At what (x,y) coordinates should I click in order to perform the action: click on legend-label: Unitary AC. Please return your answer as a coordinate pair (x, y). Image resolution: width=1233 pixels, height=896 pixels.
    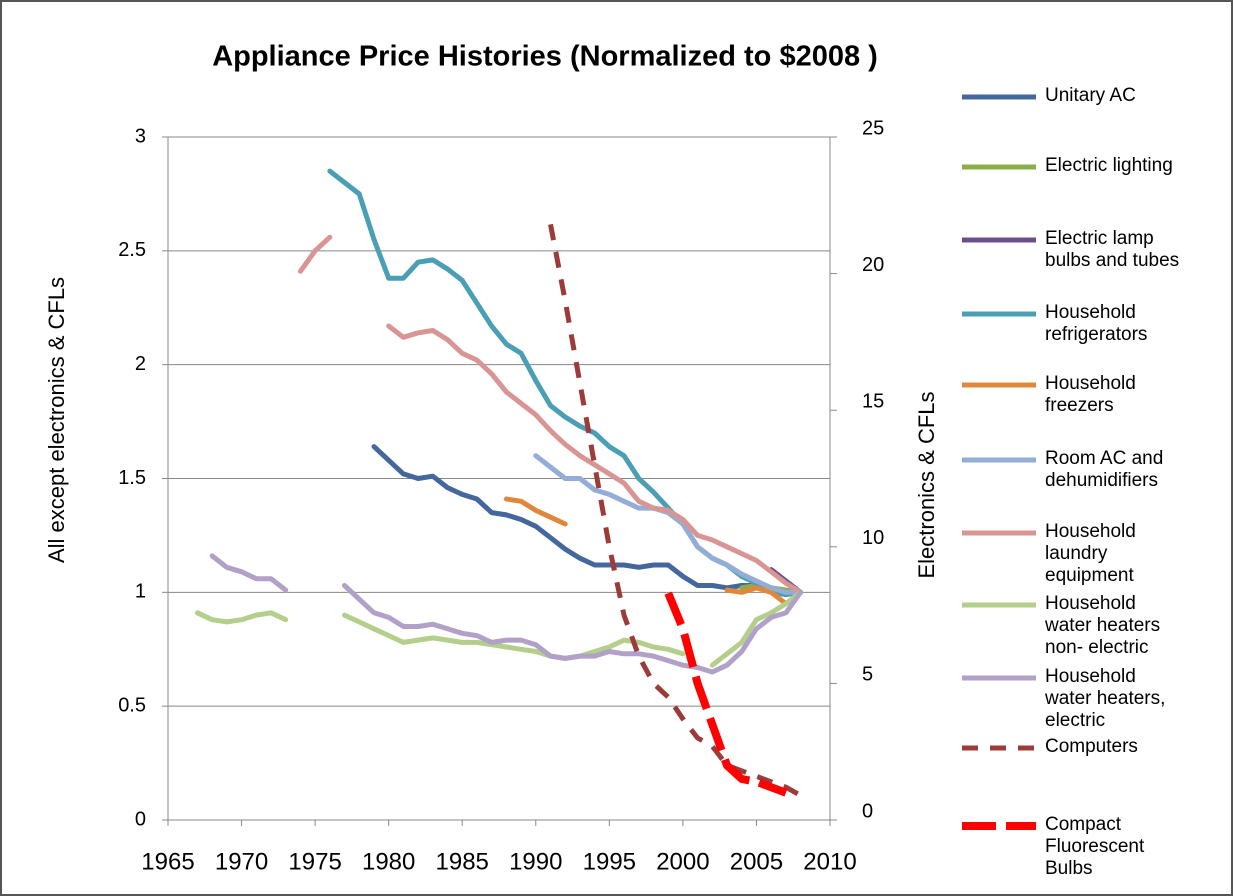
    Looking at the image, I should click on (1090, 95).